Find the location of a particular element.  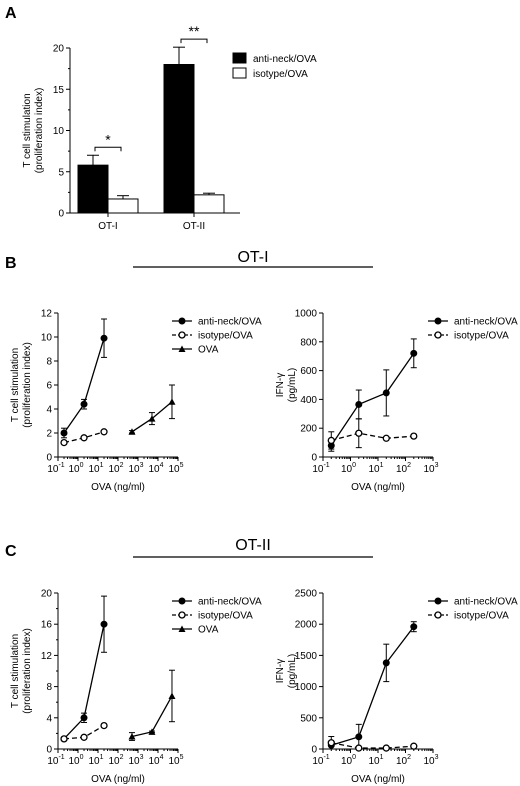

y-tick-label: 600 is located at coordinates (308, 371).